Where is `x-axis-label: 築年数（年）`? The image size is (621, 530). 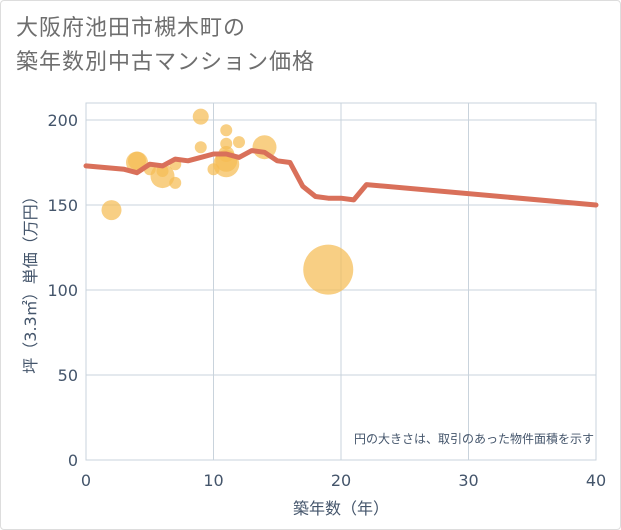
x-axis-label: 築年数（年） is located at coordinates (341, 508).